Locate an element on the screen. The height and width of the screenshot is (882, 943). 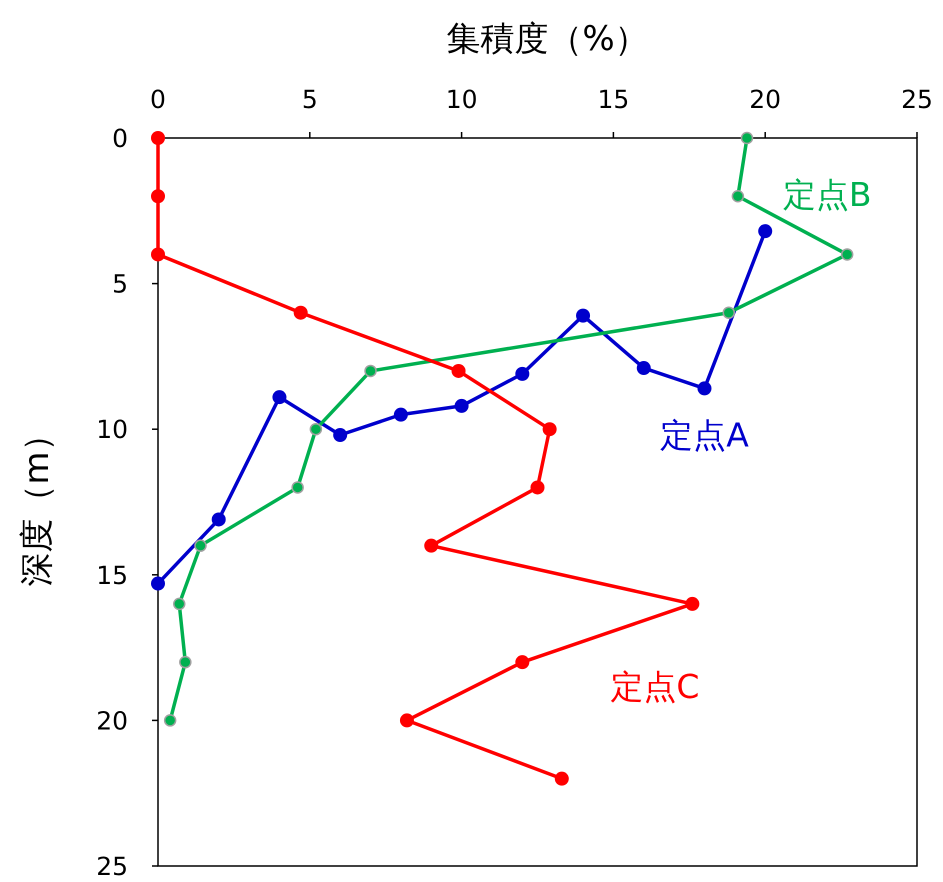
y-tick-label: 20 is located at coordinates (112, 721).